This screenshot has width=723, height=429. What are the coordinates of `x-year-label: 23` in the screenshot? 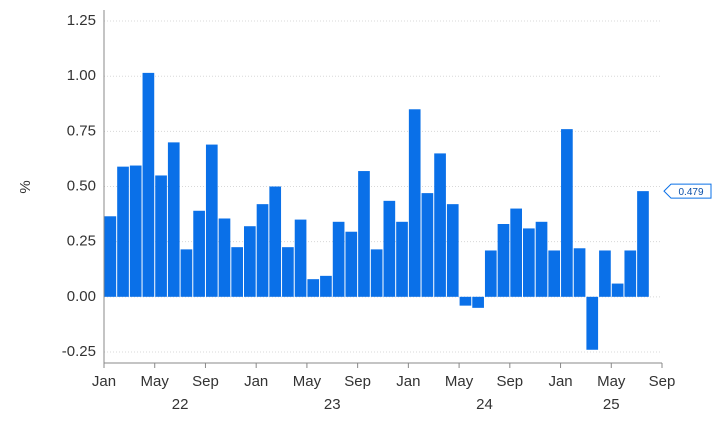 It's located at (332, 404).